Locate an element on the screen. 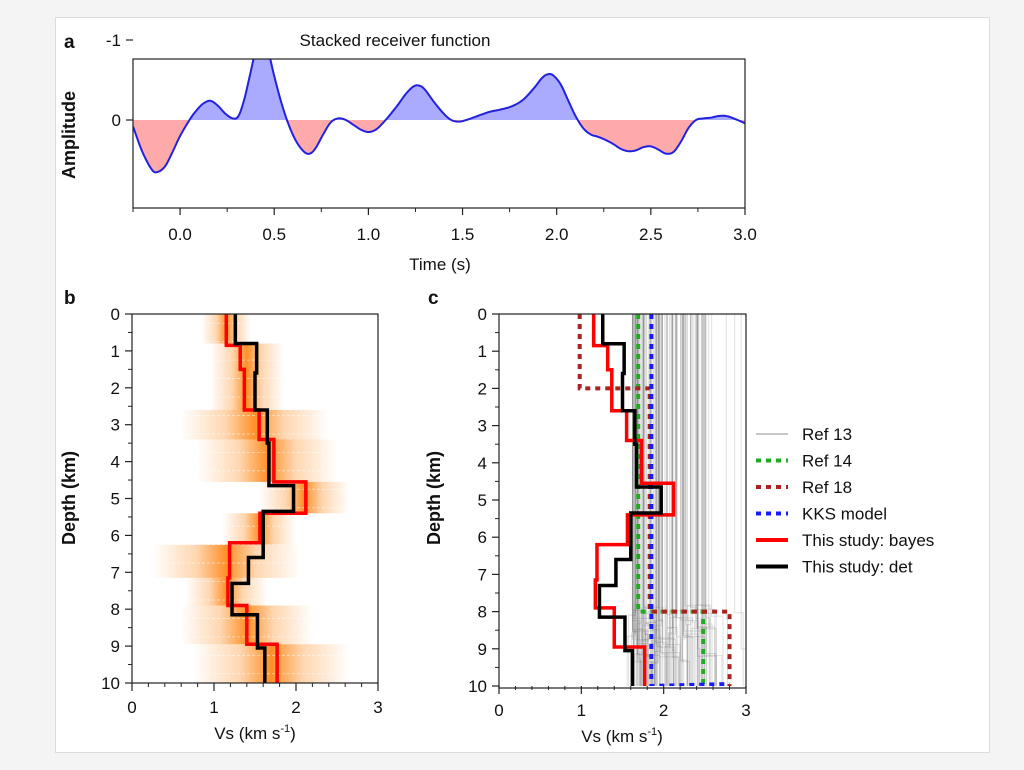 Image resolution: width=1024 pixels, height=770 pixels. panel-b-ylabel: Depth (km) is located at coordinates (69, 498).